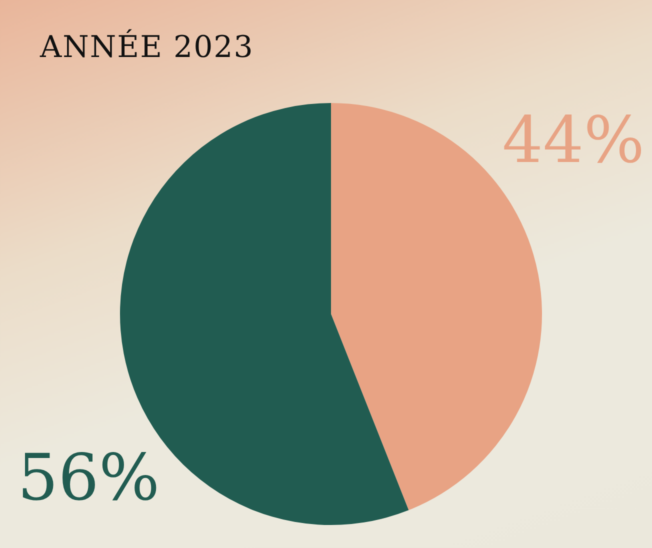 The width and height of the screenshot is (652, 548). What do you see at coordinates (573, 141) in the screenshot?
I see `data-label: 44%` at bounding box center [573, 141].